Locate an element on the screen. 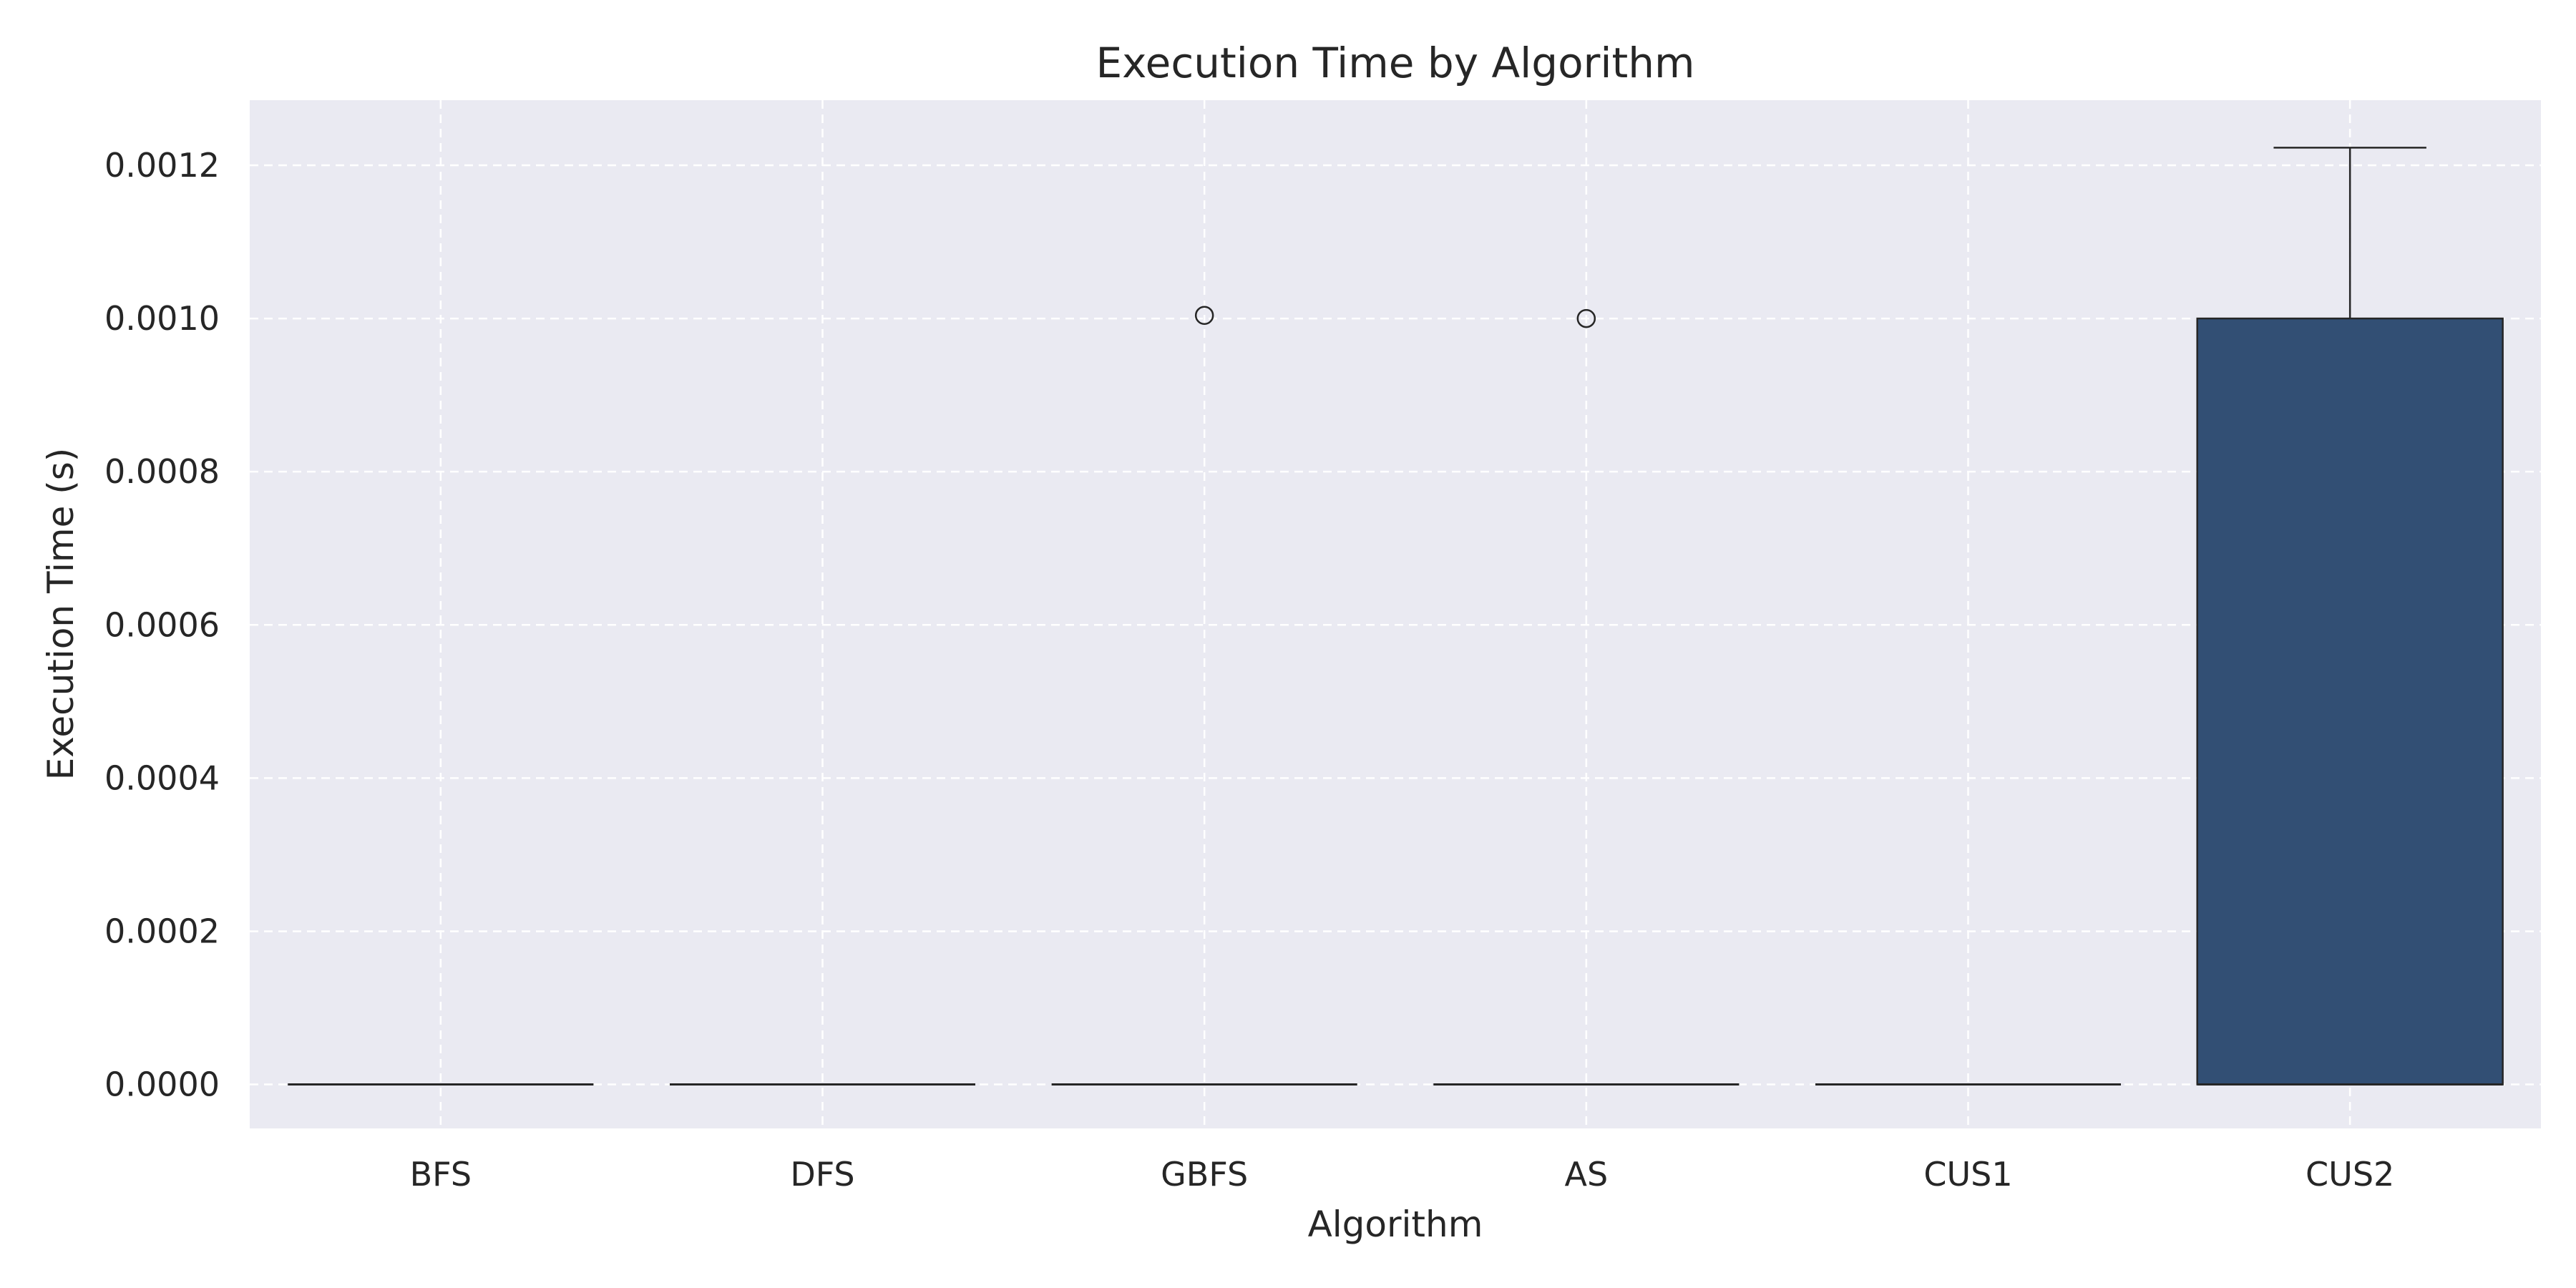 This screenshot has width=2576, height=1288. box-gbfs is located at coordinates (1204, 696).